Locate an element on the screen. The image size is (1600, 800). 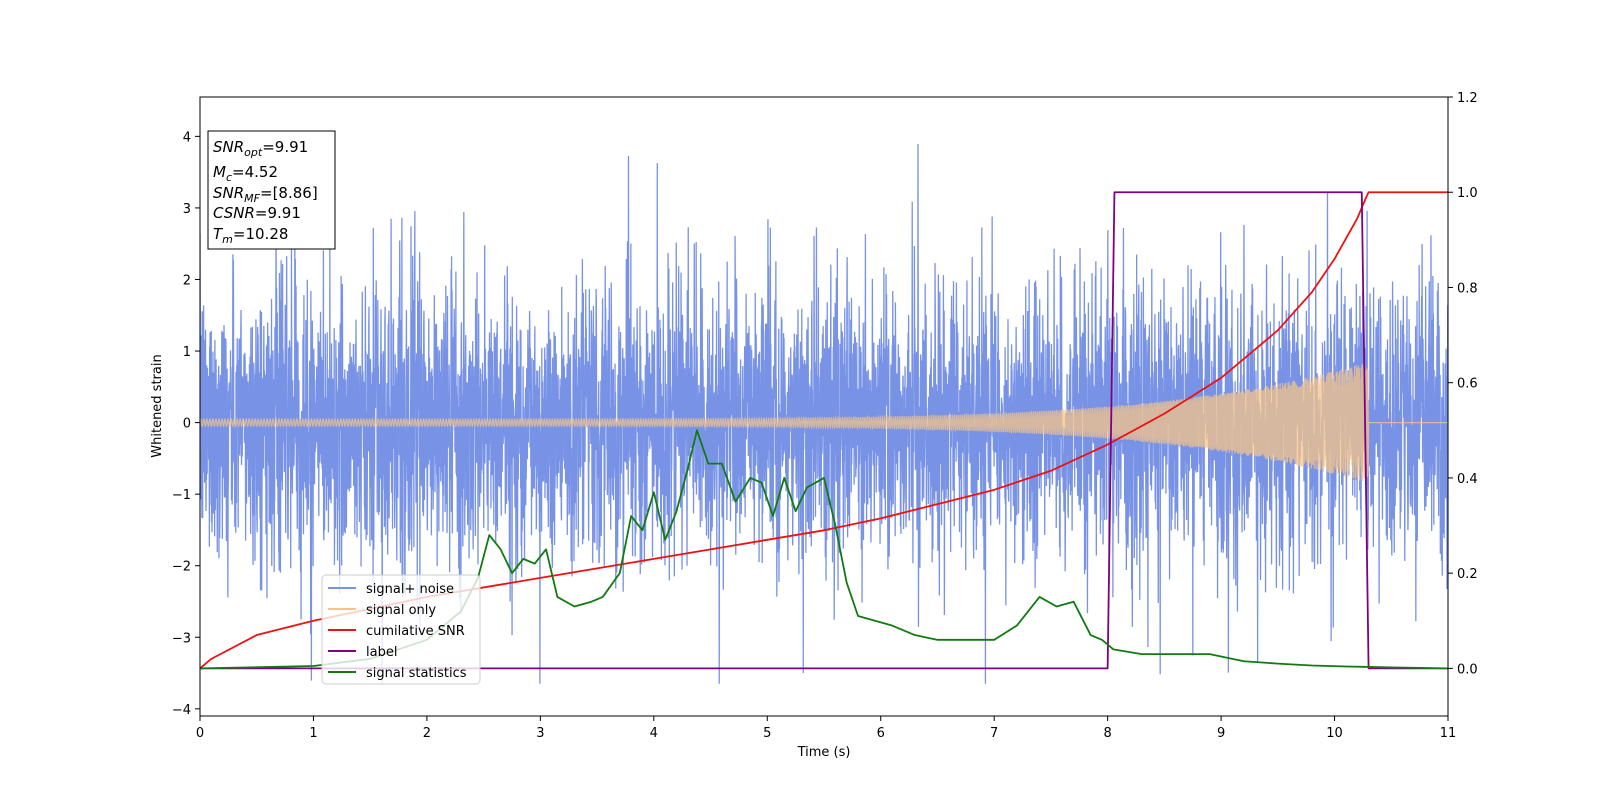
x-tick-label: 11 is located at coordinates (1448, 733).